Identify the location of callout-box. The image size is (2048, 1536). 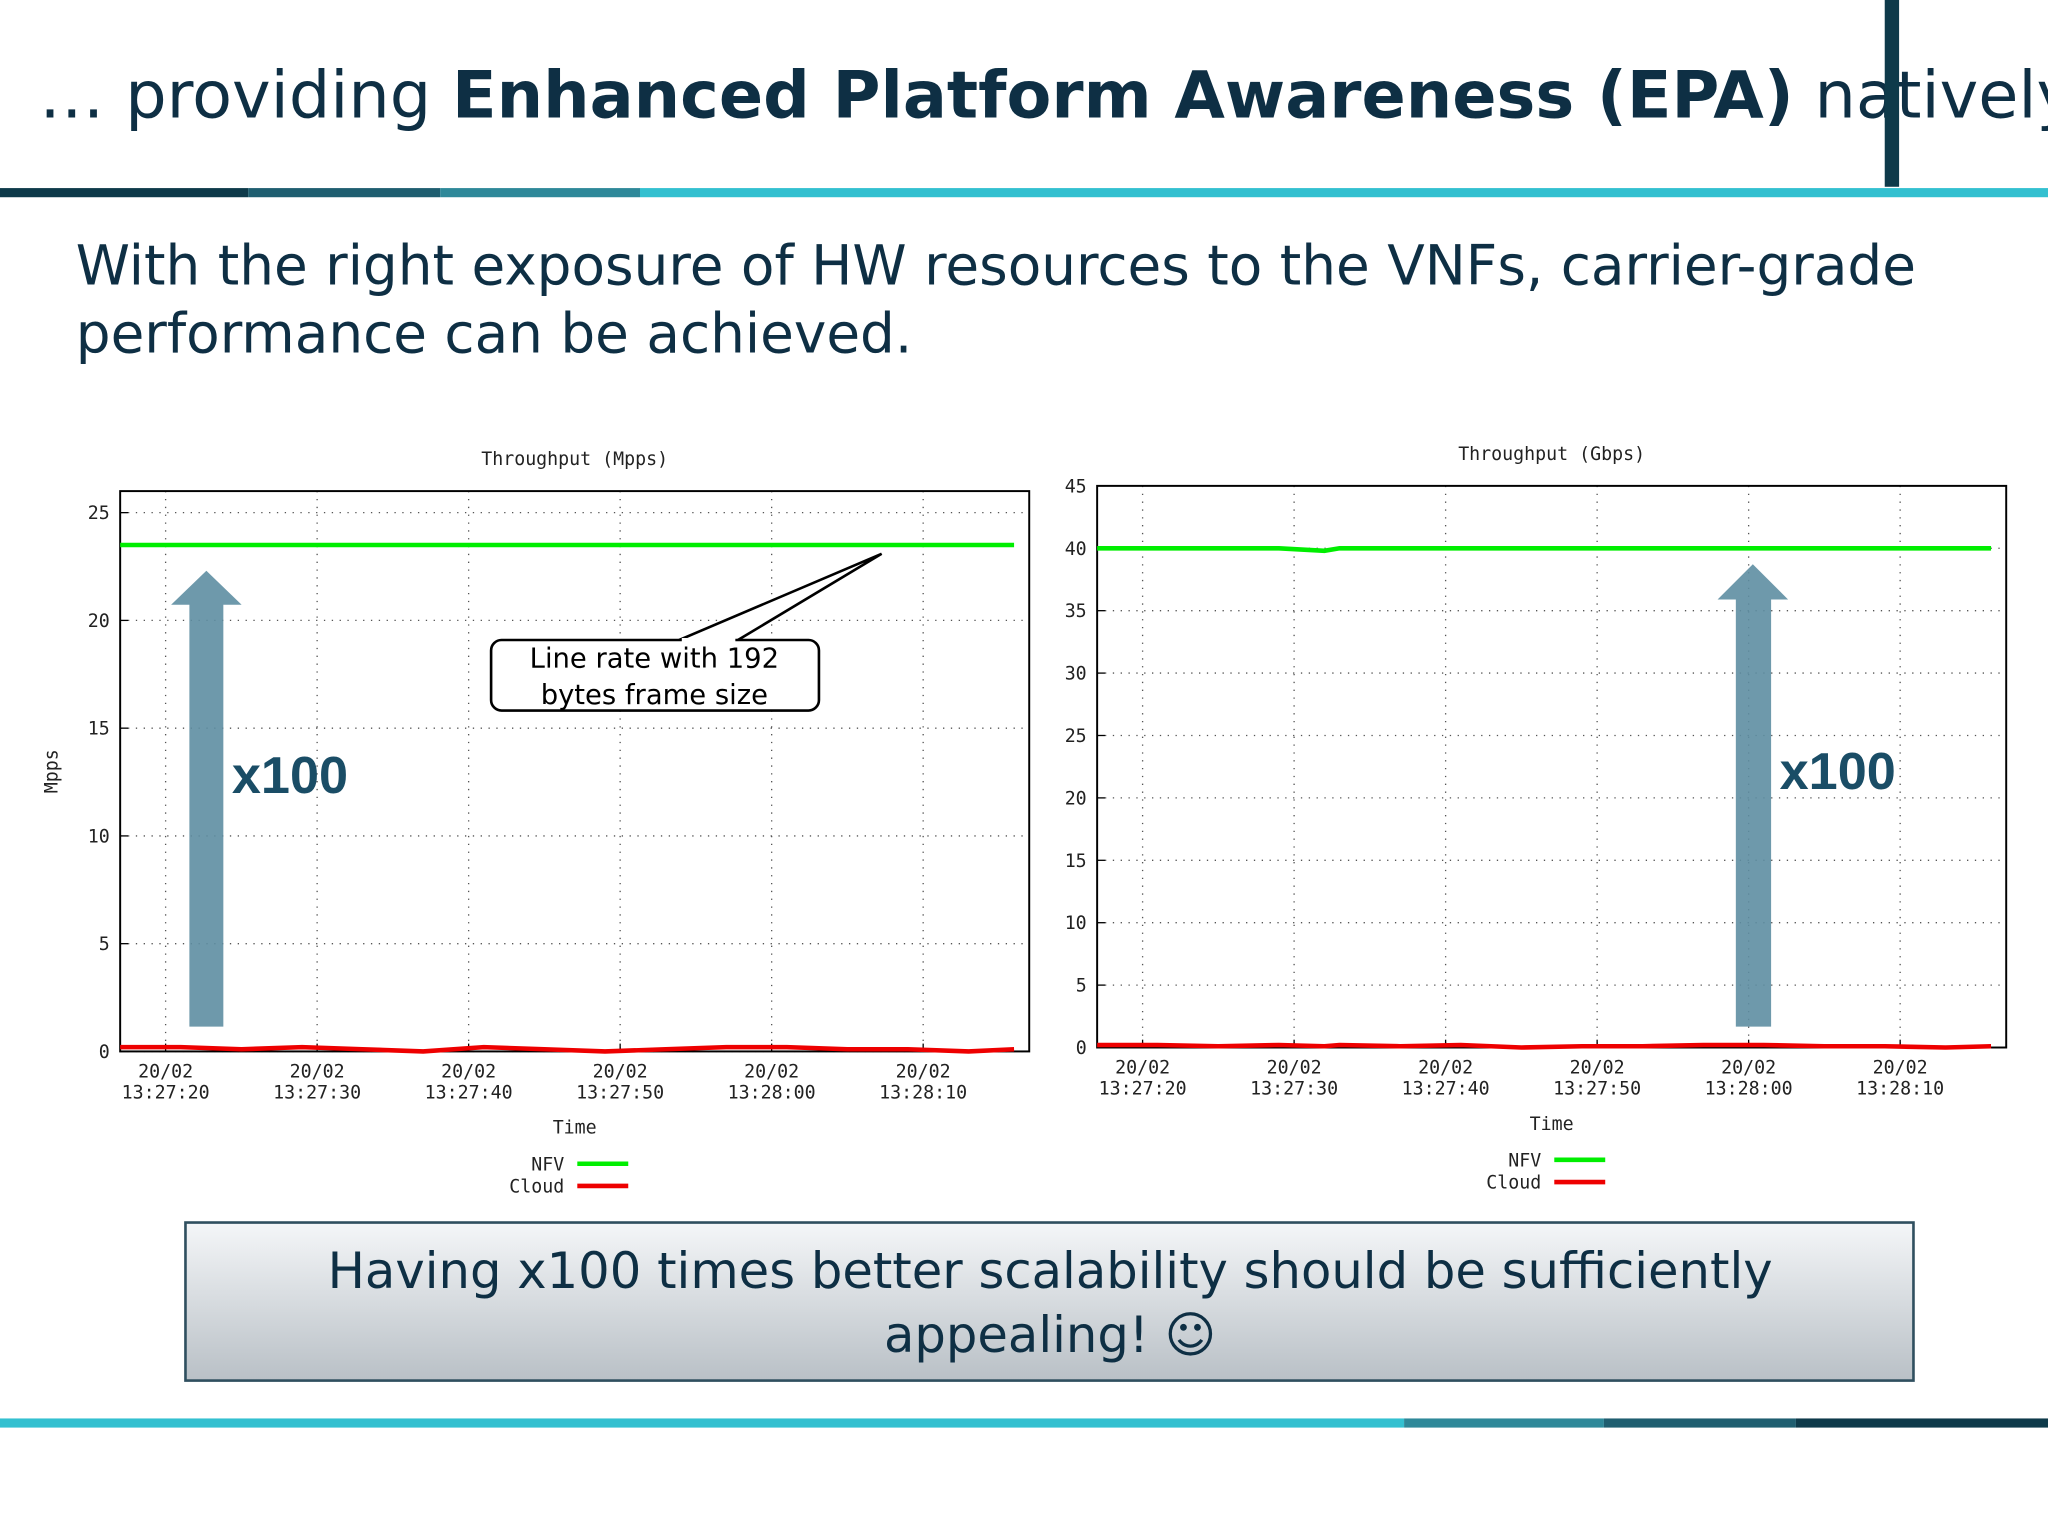
(655, 675).